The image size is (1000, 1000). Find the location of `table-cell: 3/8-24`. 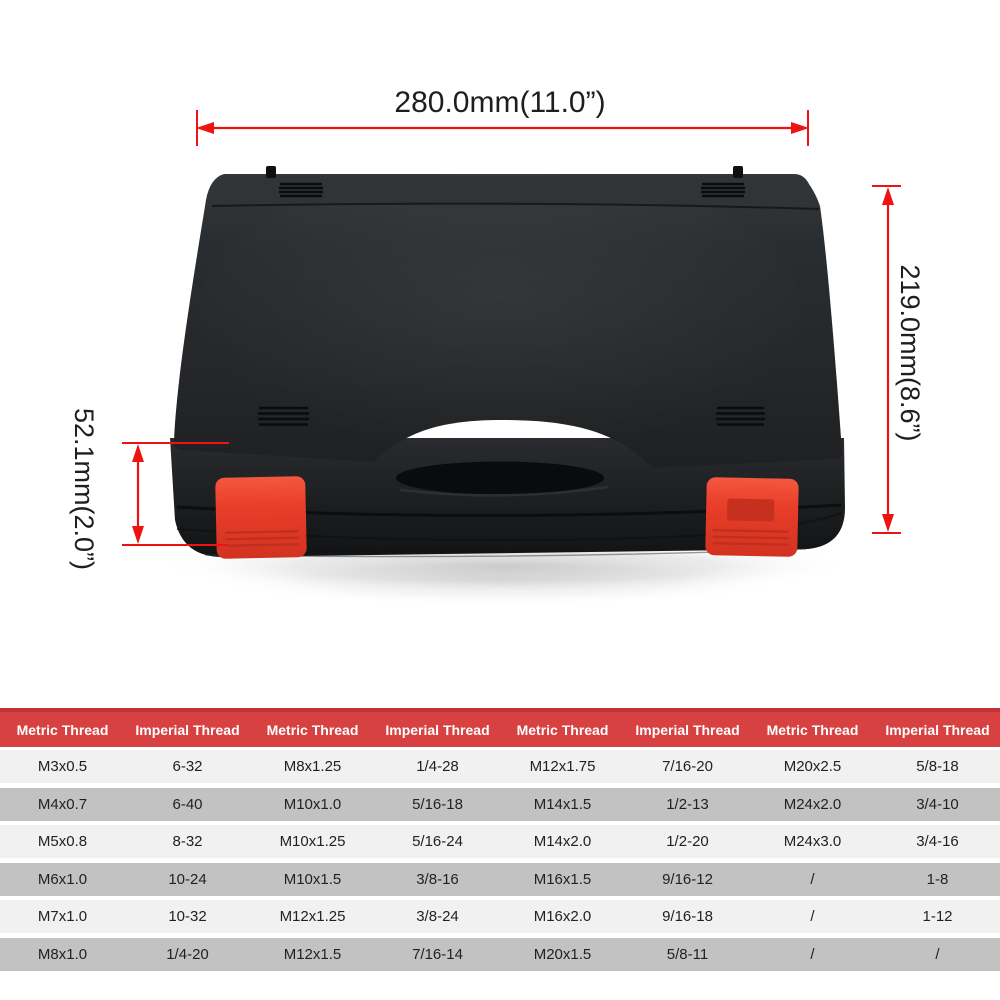

table-cell: 3/8-24 is located at coordinates (437, 916).